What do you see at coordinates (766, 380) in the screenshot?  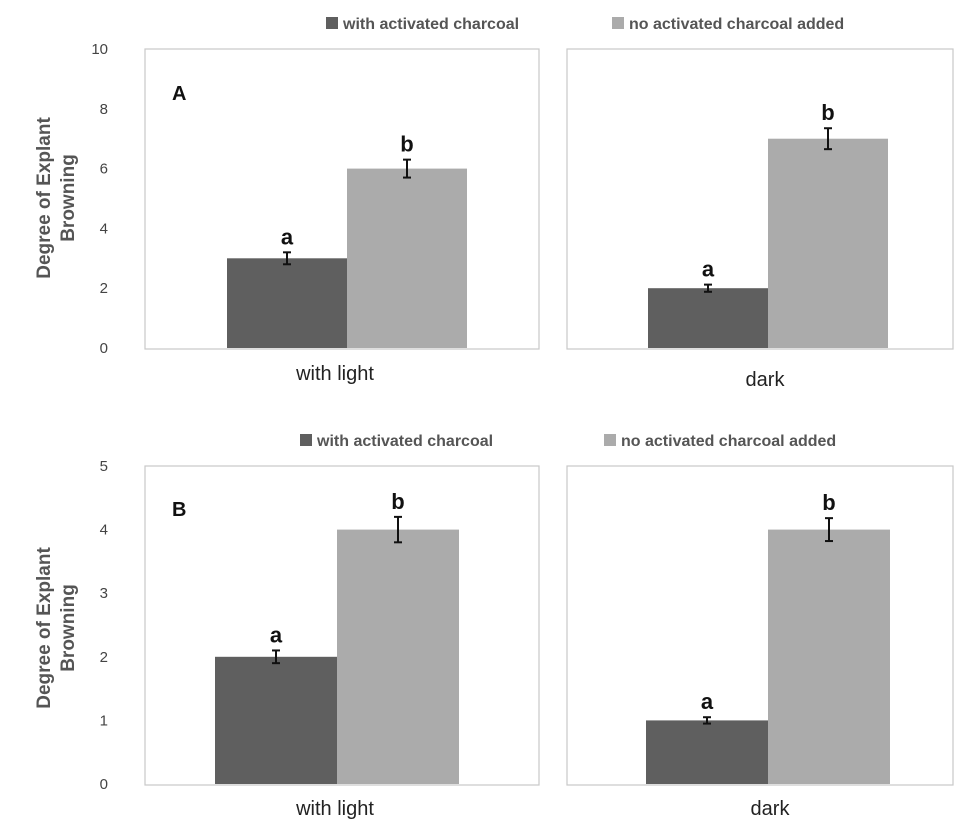 I see `chart-a-category-dark: dark` at bounding box center [766, 380].